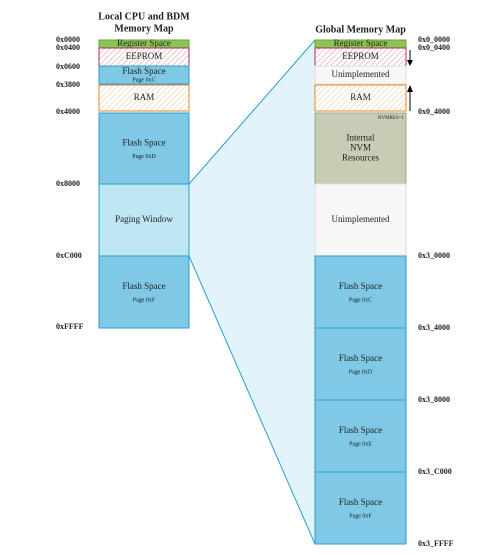 Image resolution: width=480 pixels, height=555 pixels. I want to click on address: 0xC000, so click(69, 255).